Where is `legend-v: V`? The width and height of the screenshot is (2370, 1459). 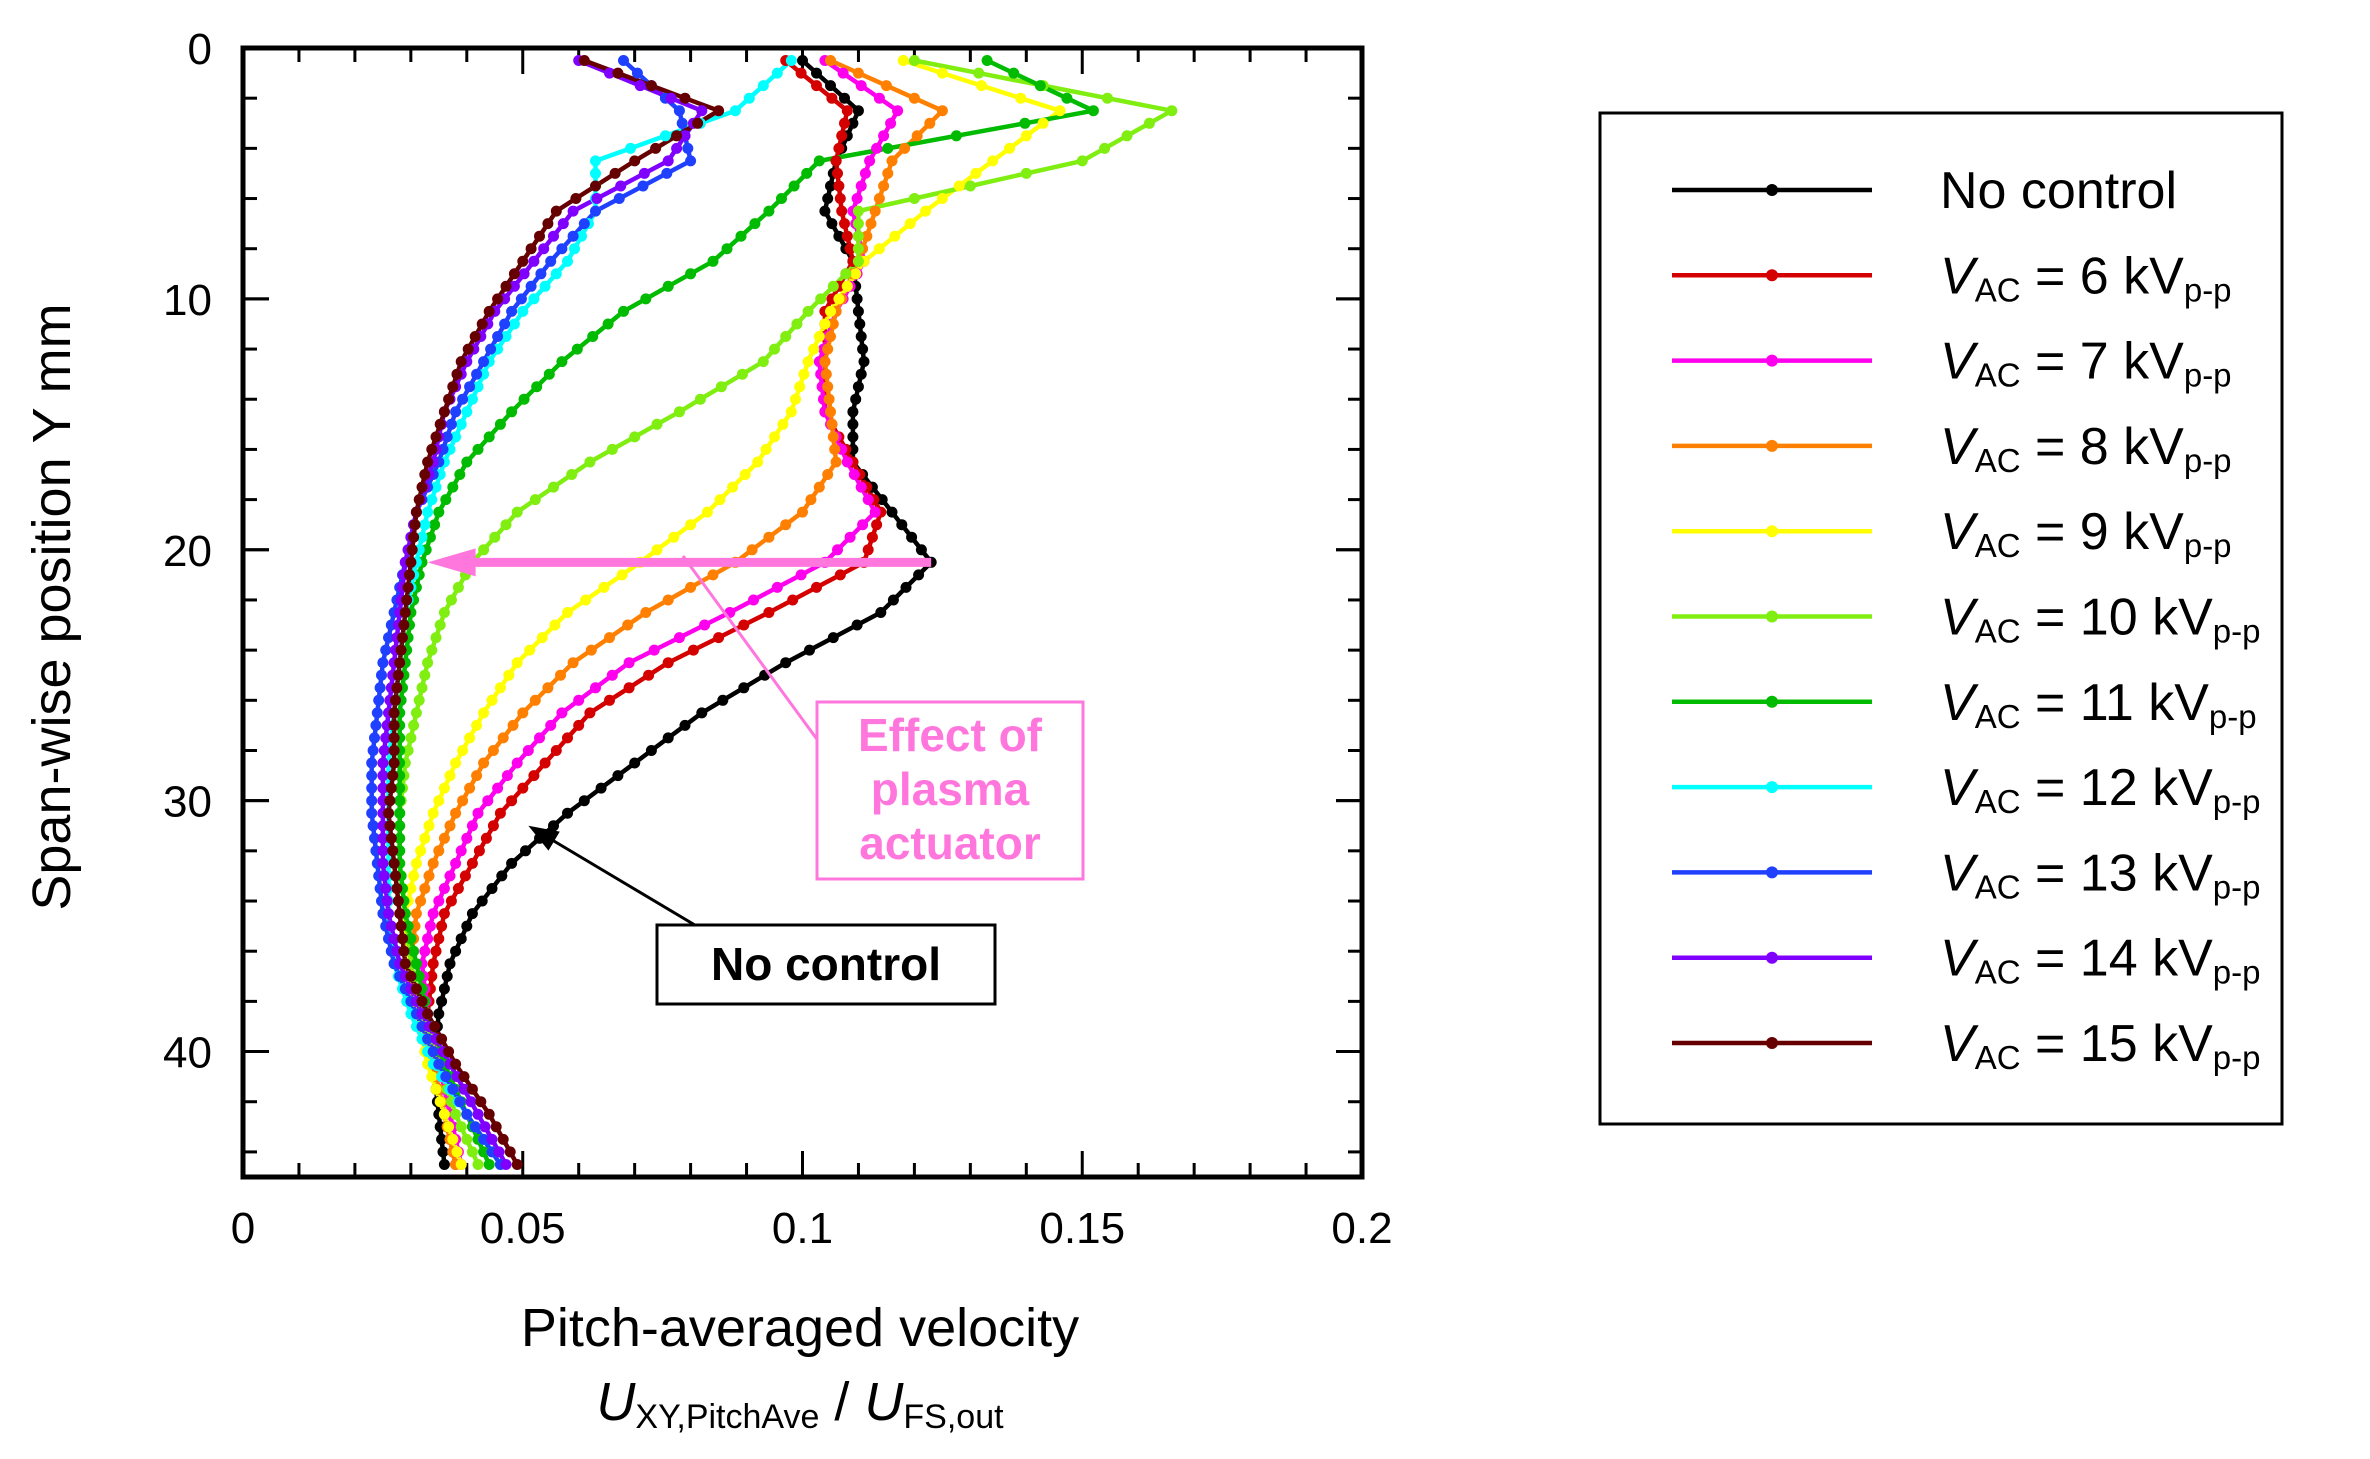 legend-v: V is located at coordinates (1959, 362).